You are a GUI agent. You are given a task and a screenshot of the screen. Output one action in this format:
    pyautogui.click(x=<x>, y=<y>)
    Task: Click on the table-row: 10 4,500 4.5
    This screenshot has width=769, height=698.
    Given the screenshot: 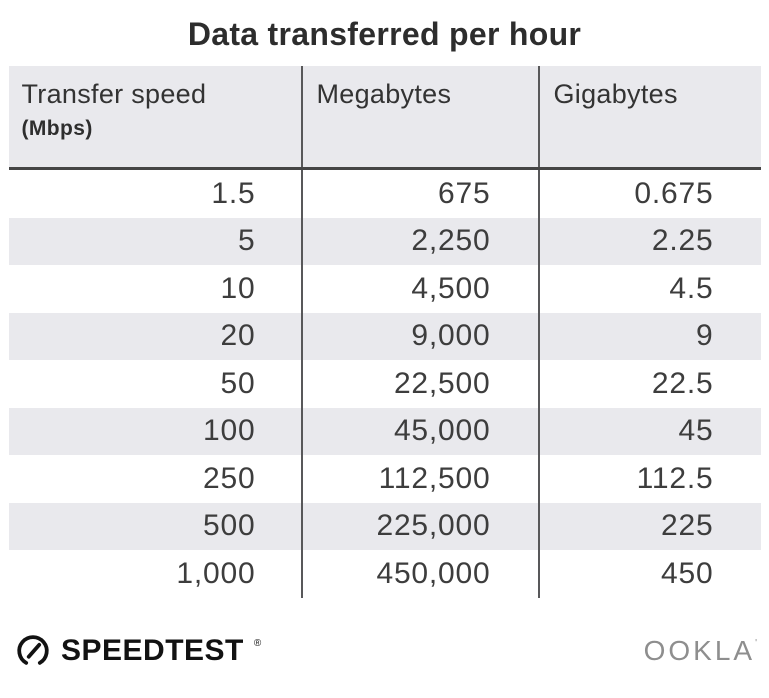 What is the action you would take?
    pyautogui.click(x=385, y=289)
    